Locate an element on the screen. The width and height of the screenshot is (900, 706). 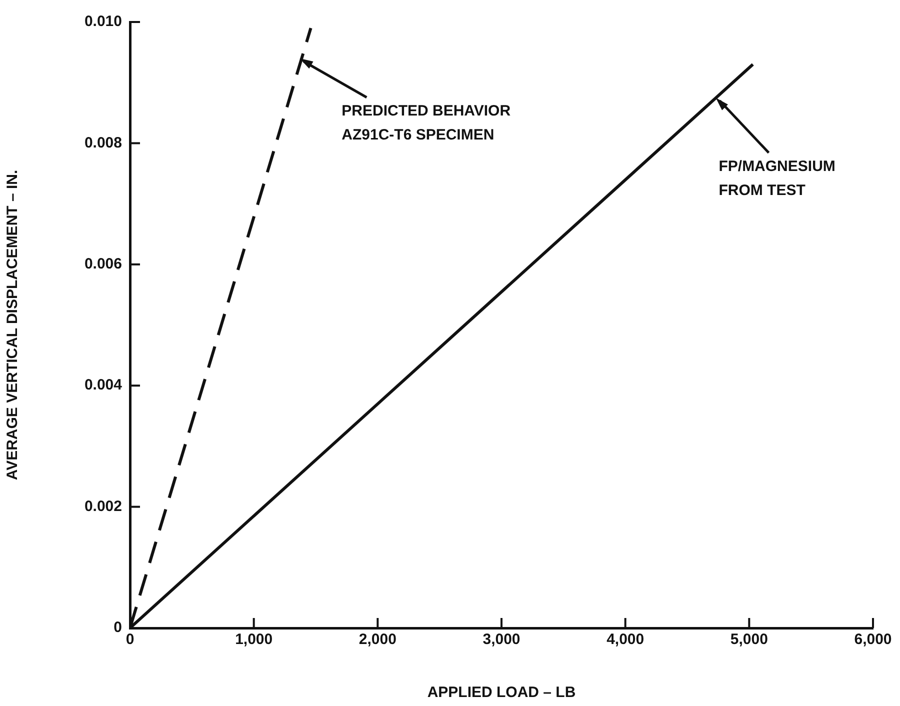
y-tick-label: 0.006 is located at coordinates (103, 264).